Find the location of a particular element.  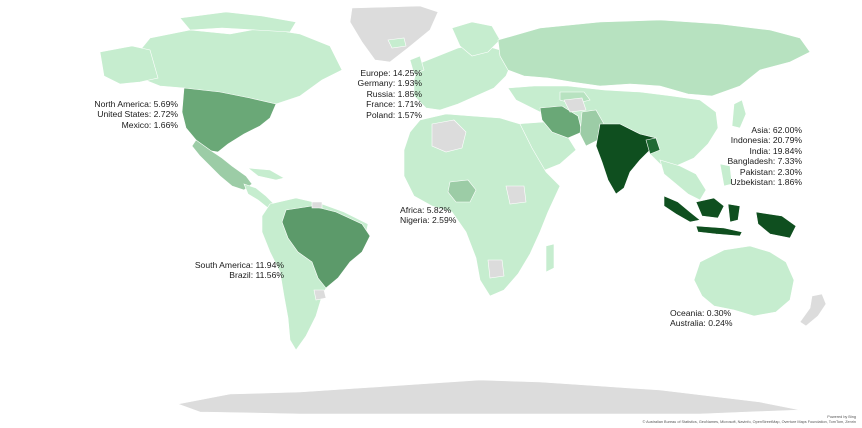

bangladesh-value: Bangladesh: 7.33% is located at coordinates (764, 161).